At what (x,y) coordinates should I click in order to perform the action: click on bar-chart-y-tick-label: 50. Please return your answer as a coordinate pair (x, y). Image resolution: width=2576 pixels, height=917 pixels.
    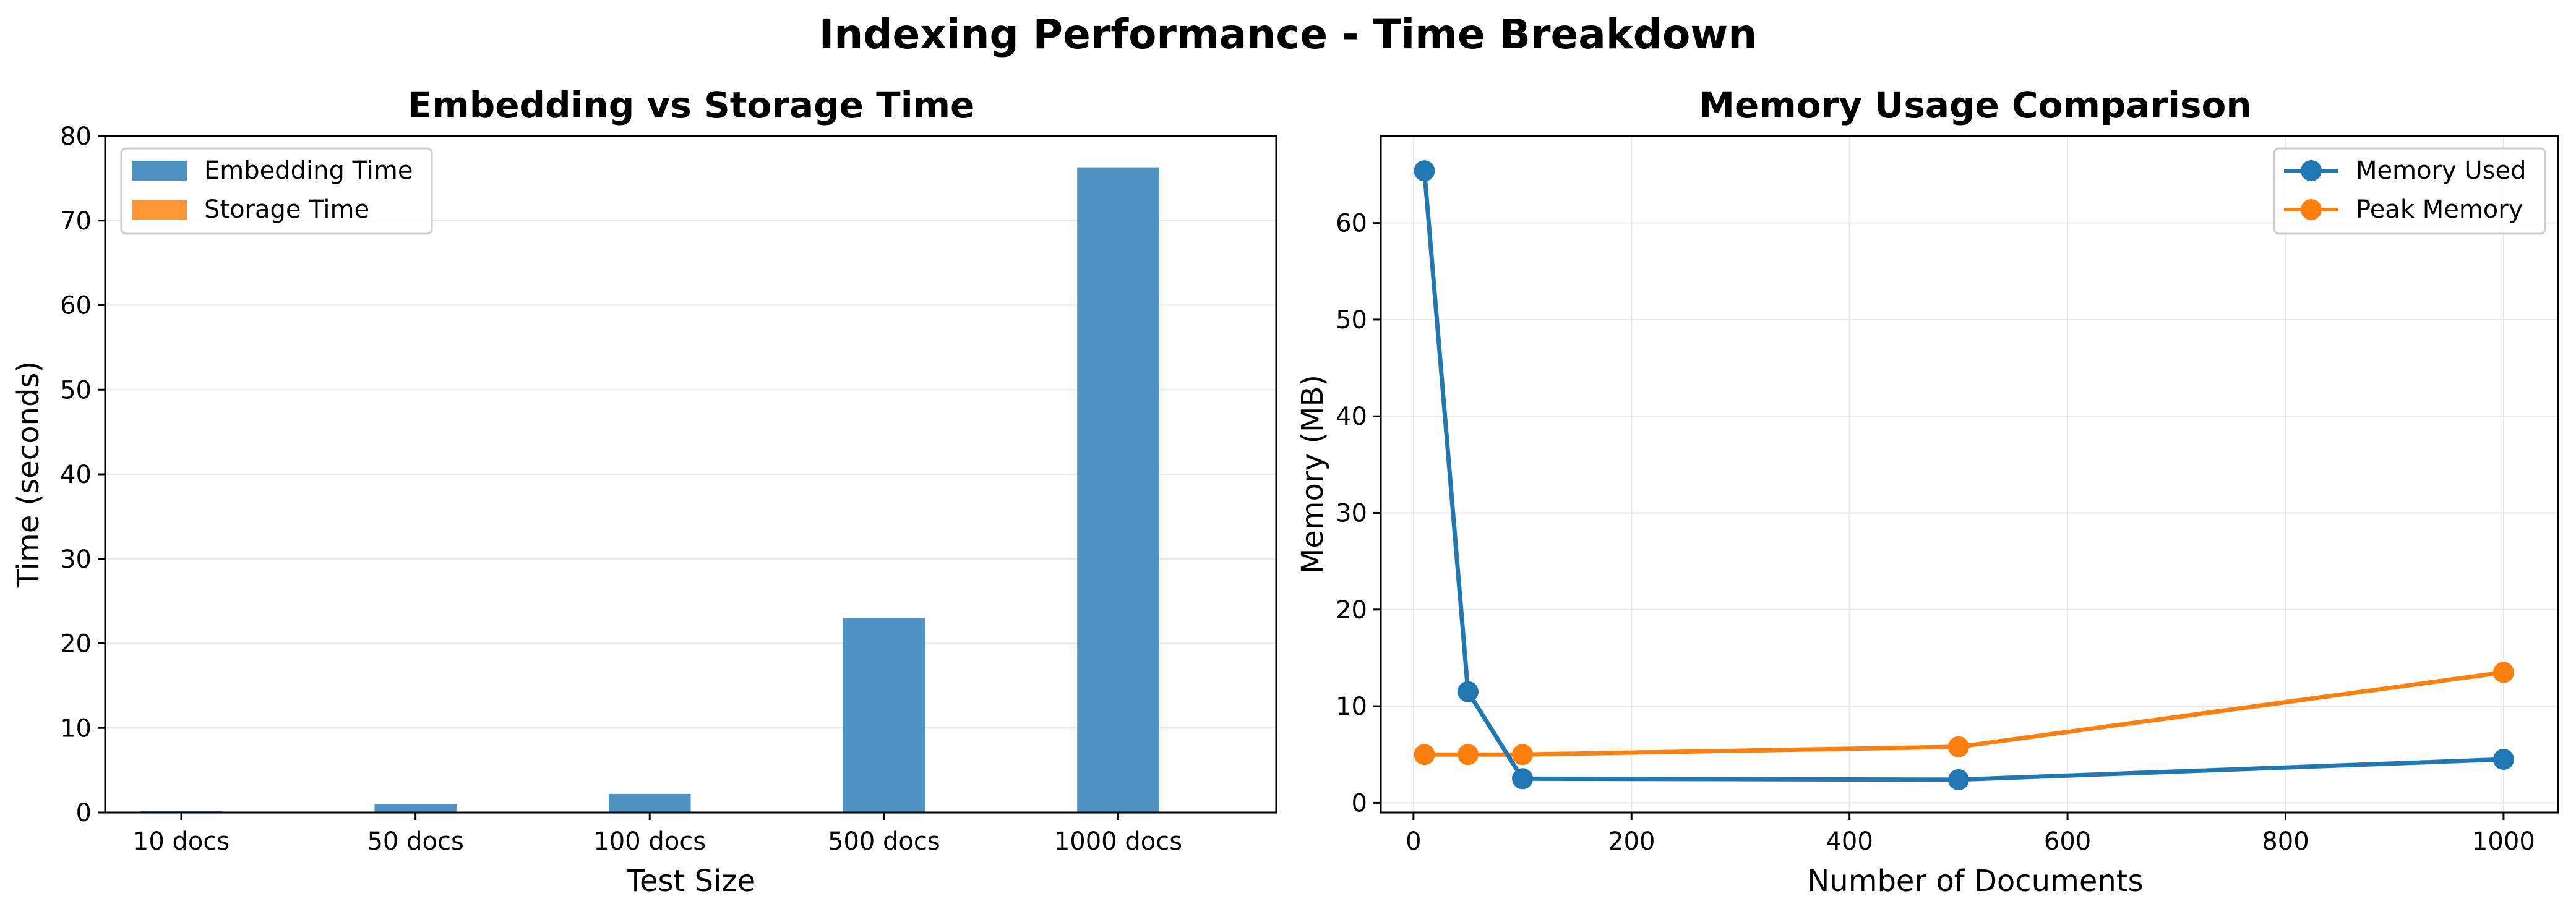
    Looking at the image, I should click on (76, 390).